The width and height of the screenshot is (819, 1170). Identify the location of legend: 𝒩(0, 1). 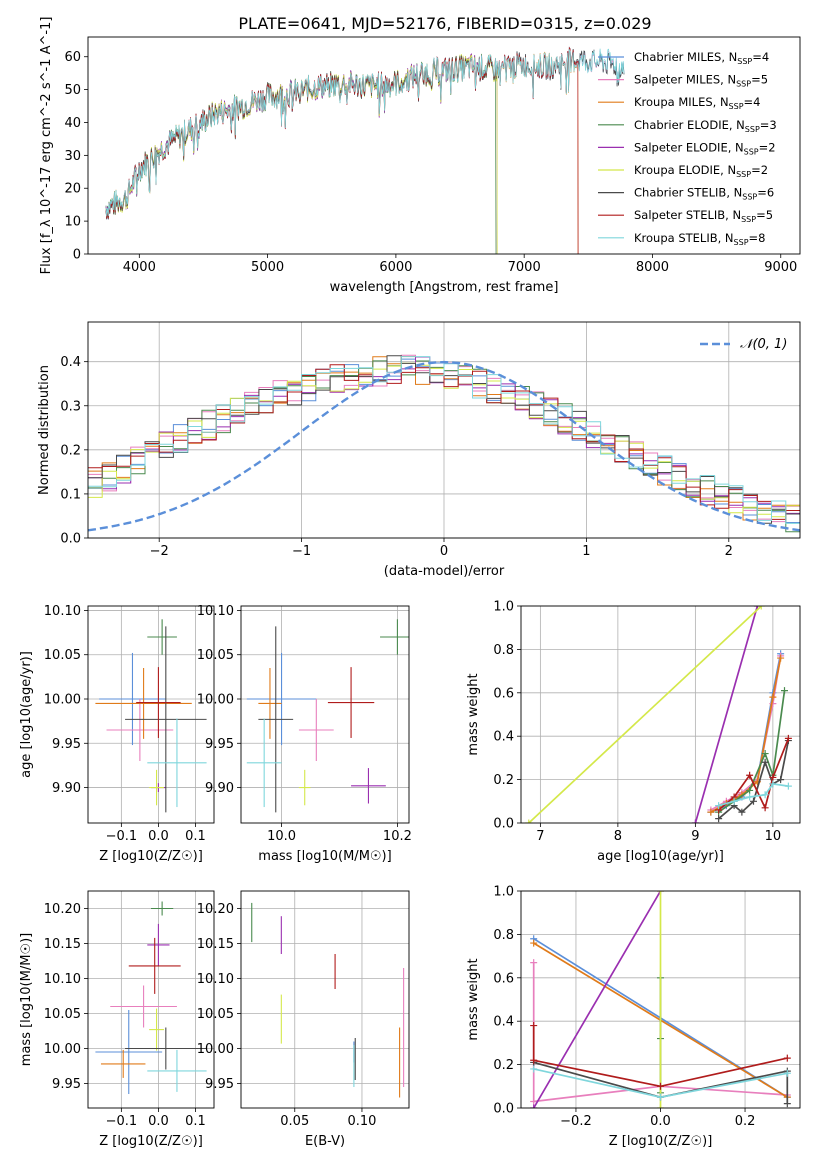
(743, 344).